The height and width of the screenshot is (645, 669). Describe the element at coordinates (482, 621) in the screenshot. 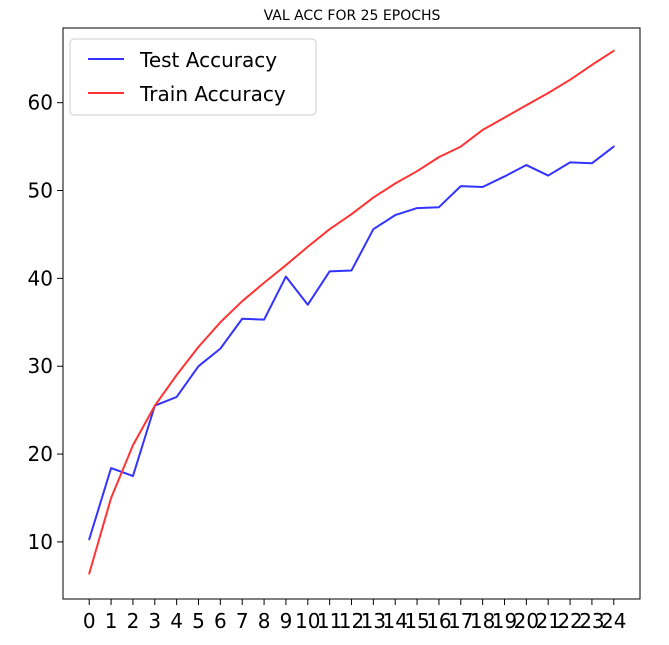

I see `x-tick-label: 18` at that location.